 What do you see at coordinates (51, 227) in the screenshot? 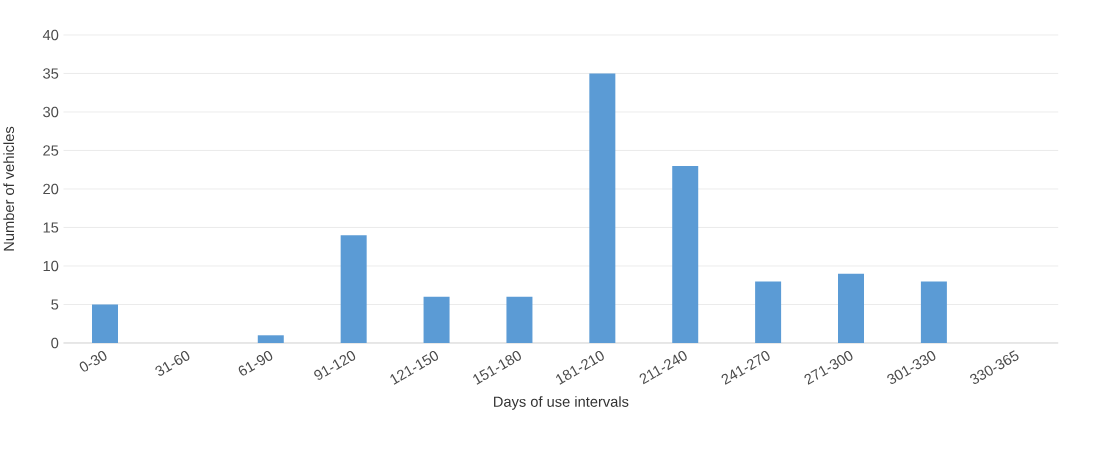
I see `y-tick-label: 15` at bounding box center [51, 227].